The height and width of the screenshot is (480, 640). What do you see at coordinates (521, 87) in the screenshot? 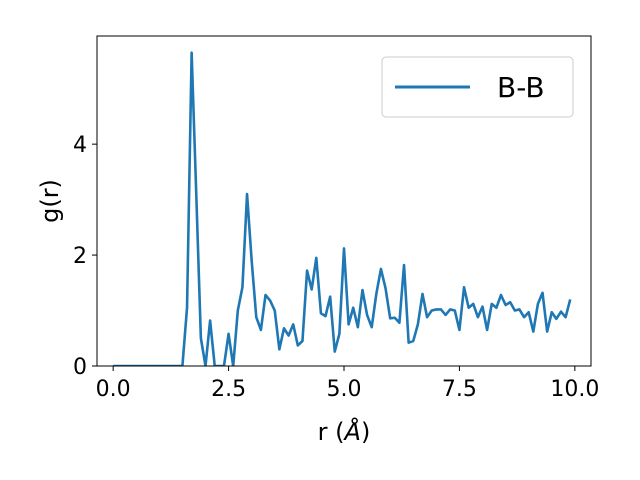
I see `legend-label-b-b: B-B` at bounding box center [521, 87].